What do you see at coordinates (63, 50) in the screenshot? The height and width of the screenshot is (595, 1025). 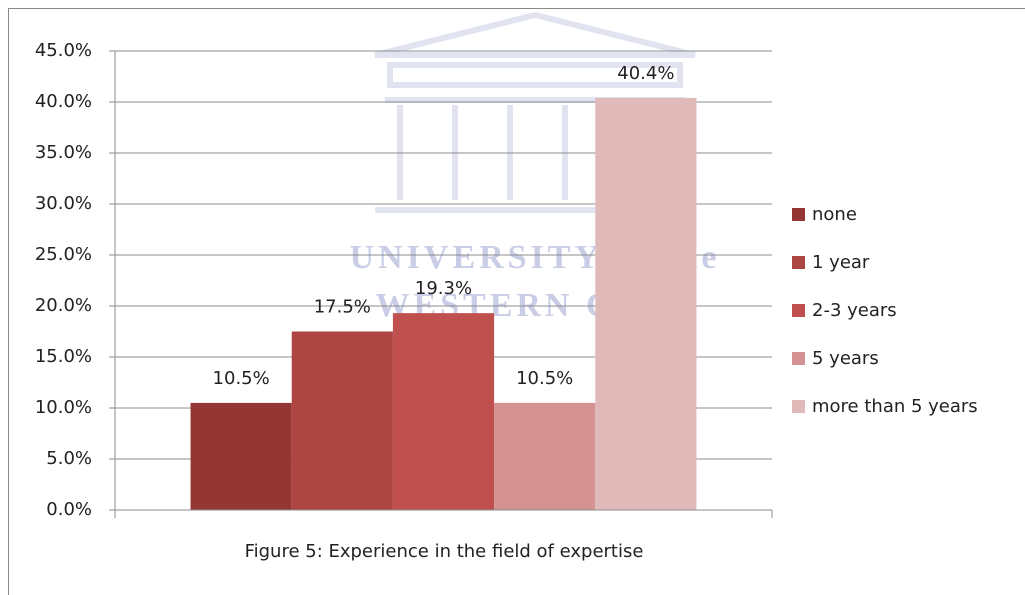 I see `y-tick-label: 45.0%` at bounding box center [63, 50].